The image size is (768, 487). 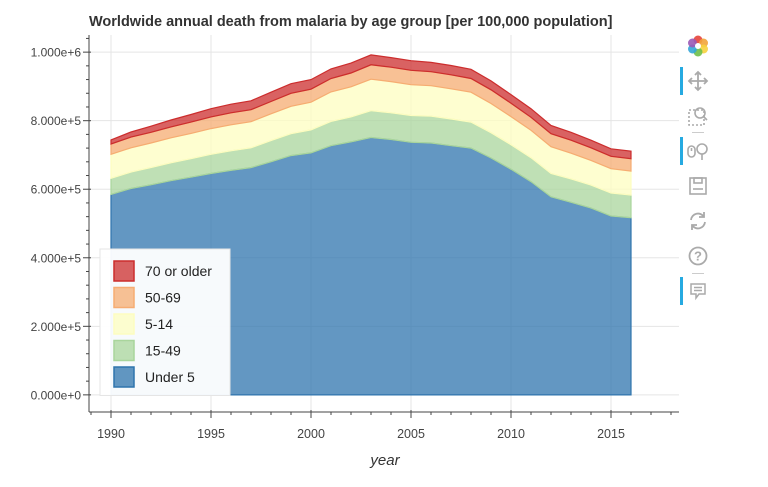 What do you see at coordinates (371, 107) in the screenshot?
I see `area-70-or-older` at bounding box center [371, 107].